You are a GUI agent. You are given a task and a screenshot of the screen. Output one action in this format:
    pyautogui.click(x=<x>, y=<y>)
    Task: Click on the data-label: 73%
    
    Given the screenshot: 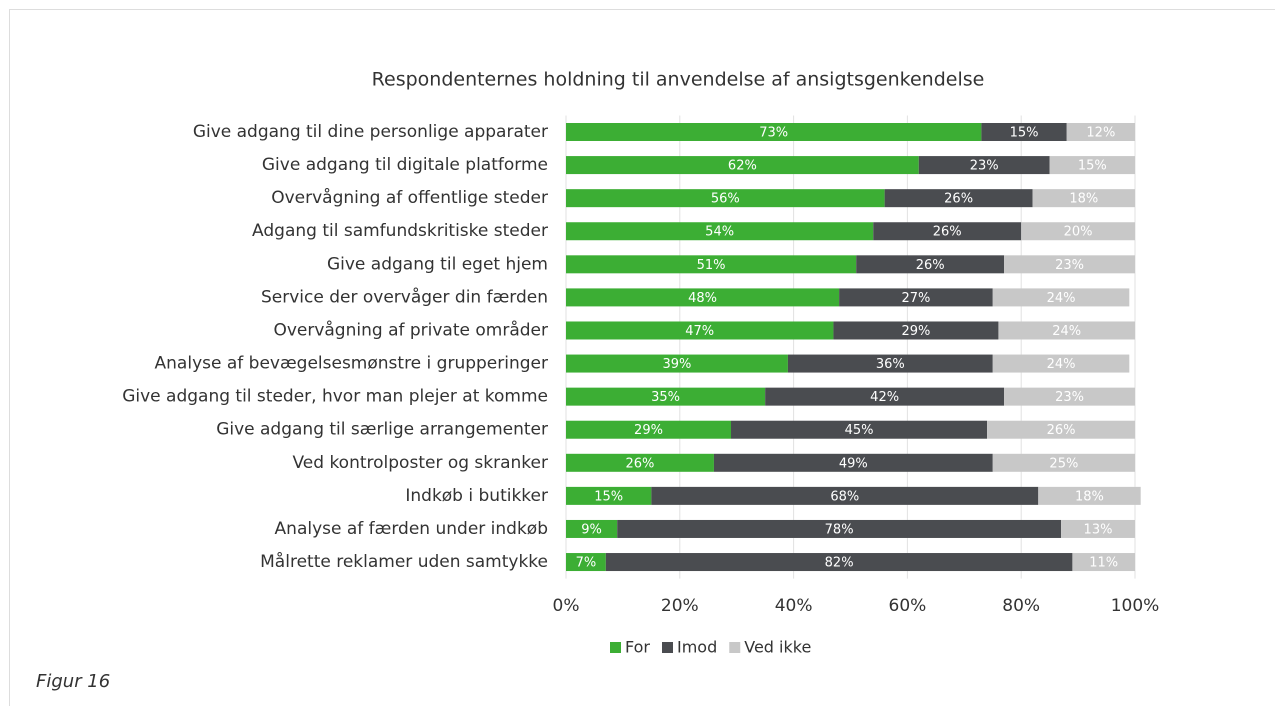 What is the action you would take?
    pyautogui.click(x=773, y=133)
    